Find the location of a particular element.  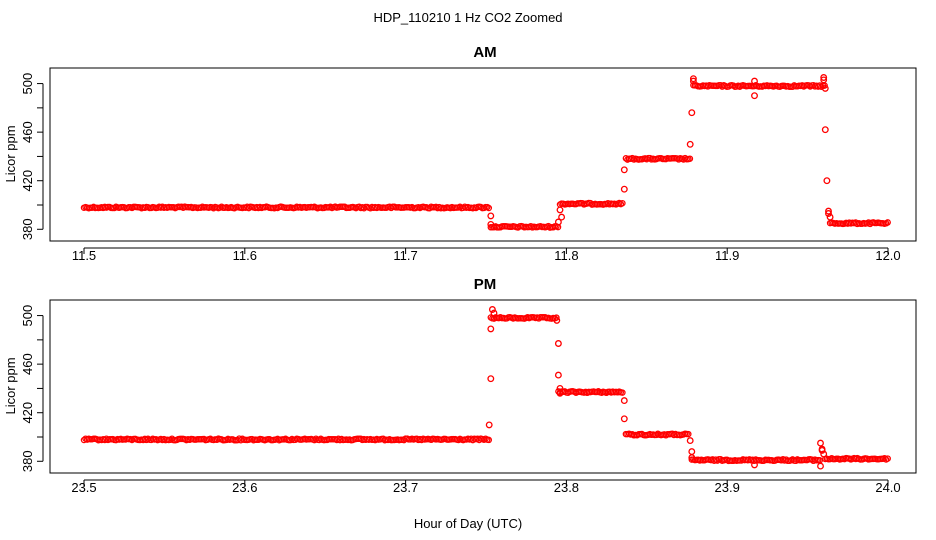

x-tick-label: 11.8 is located at coordinates (566, 255).